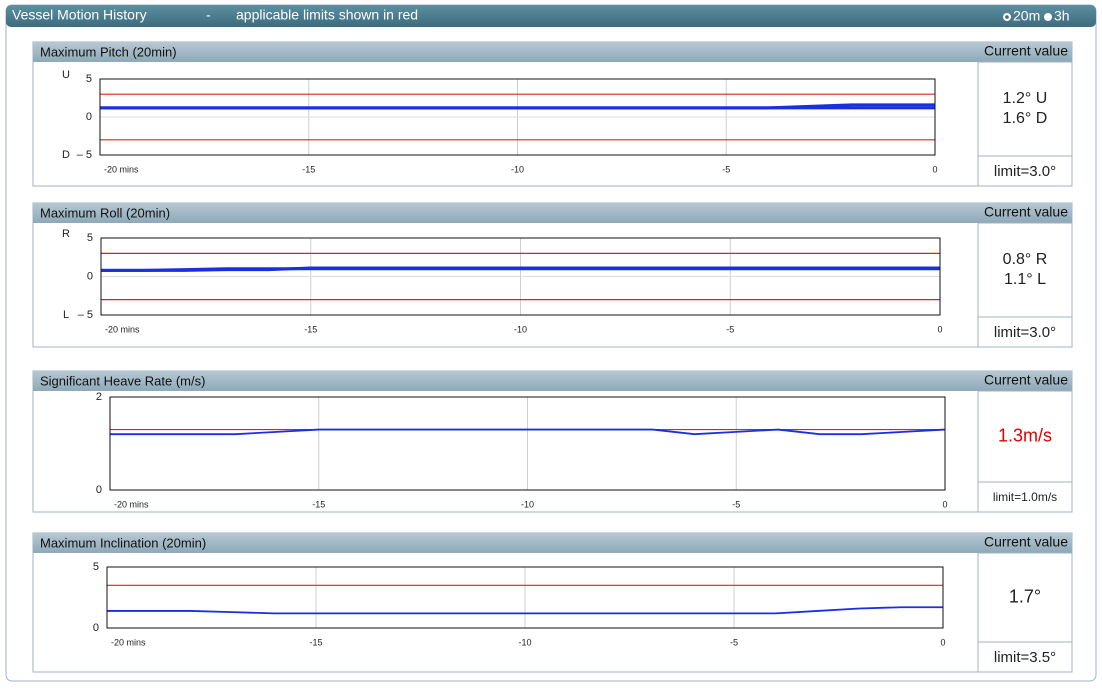 The width and height of the screenshot is (1102, 691). What do you see at coordinates (66, 315) in the screenshot?
I see `axis-end-label: L` at bounding box center [66, 315].